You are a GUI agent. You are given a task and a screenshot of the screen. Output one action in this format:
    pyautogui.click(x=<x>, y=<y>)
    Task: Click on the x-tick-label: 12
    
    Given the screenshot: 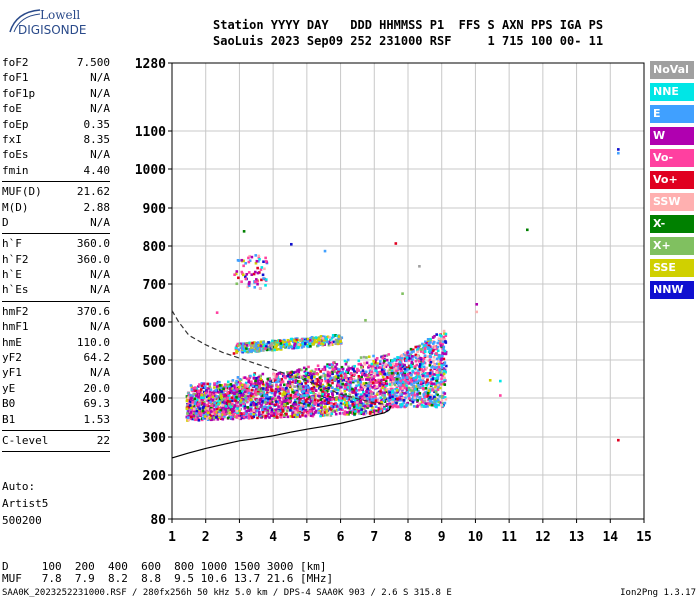 What is the action you would take?
    pyautogui.click(x=543, y=537)
    